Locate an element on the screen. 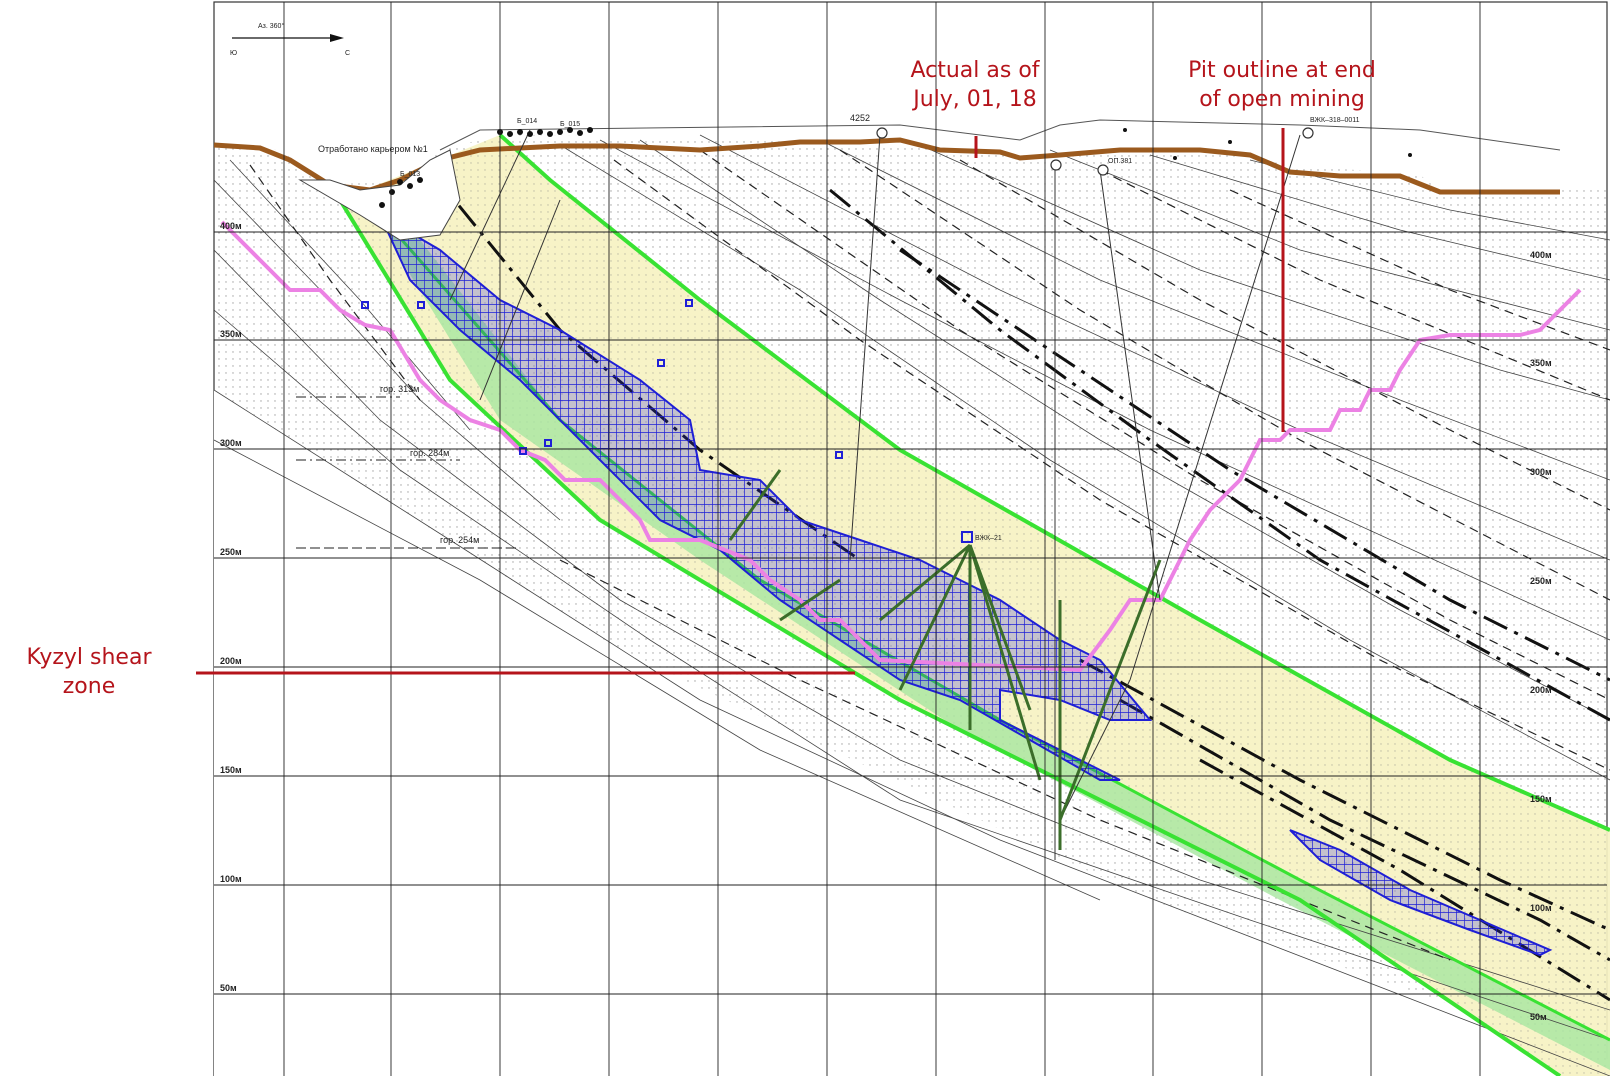 This screenshot has width=1610, height=1076. surface-profile is located at coordinates (1000, 135).